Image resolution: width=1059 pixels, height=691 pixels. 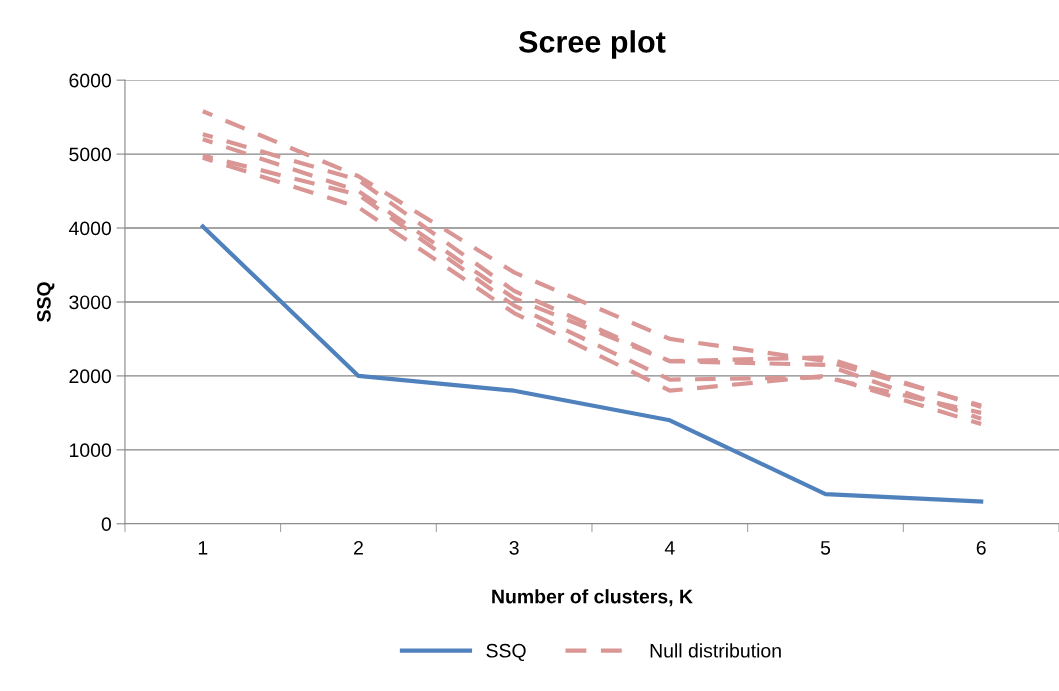 I want to click on y-tick-label: 6000, so click(x=90, y=80).